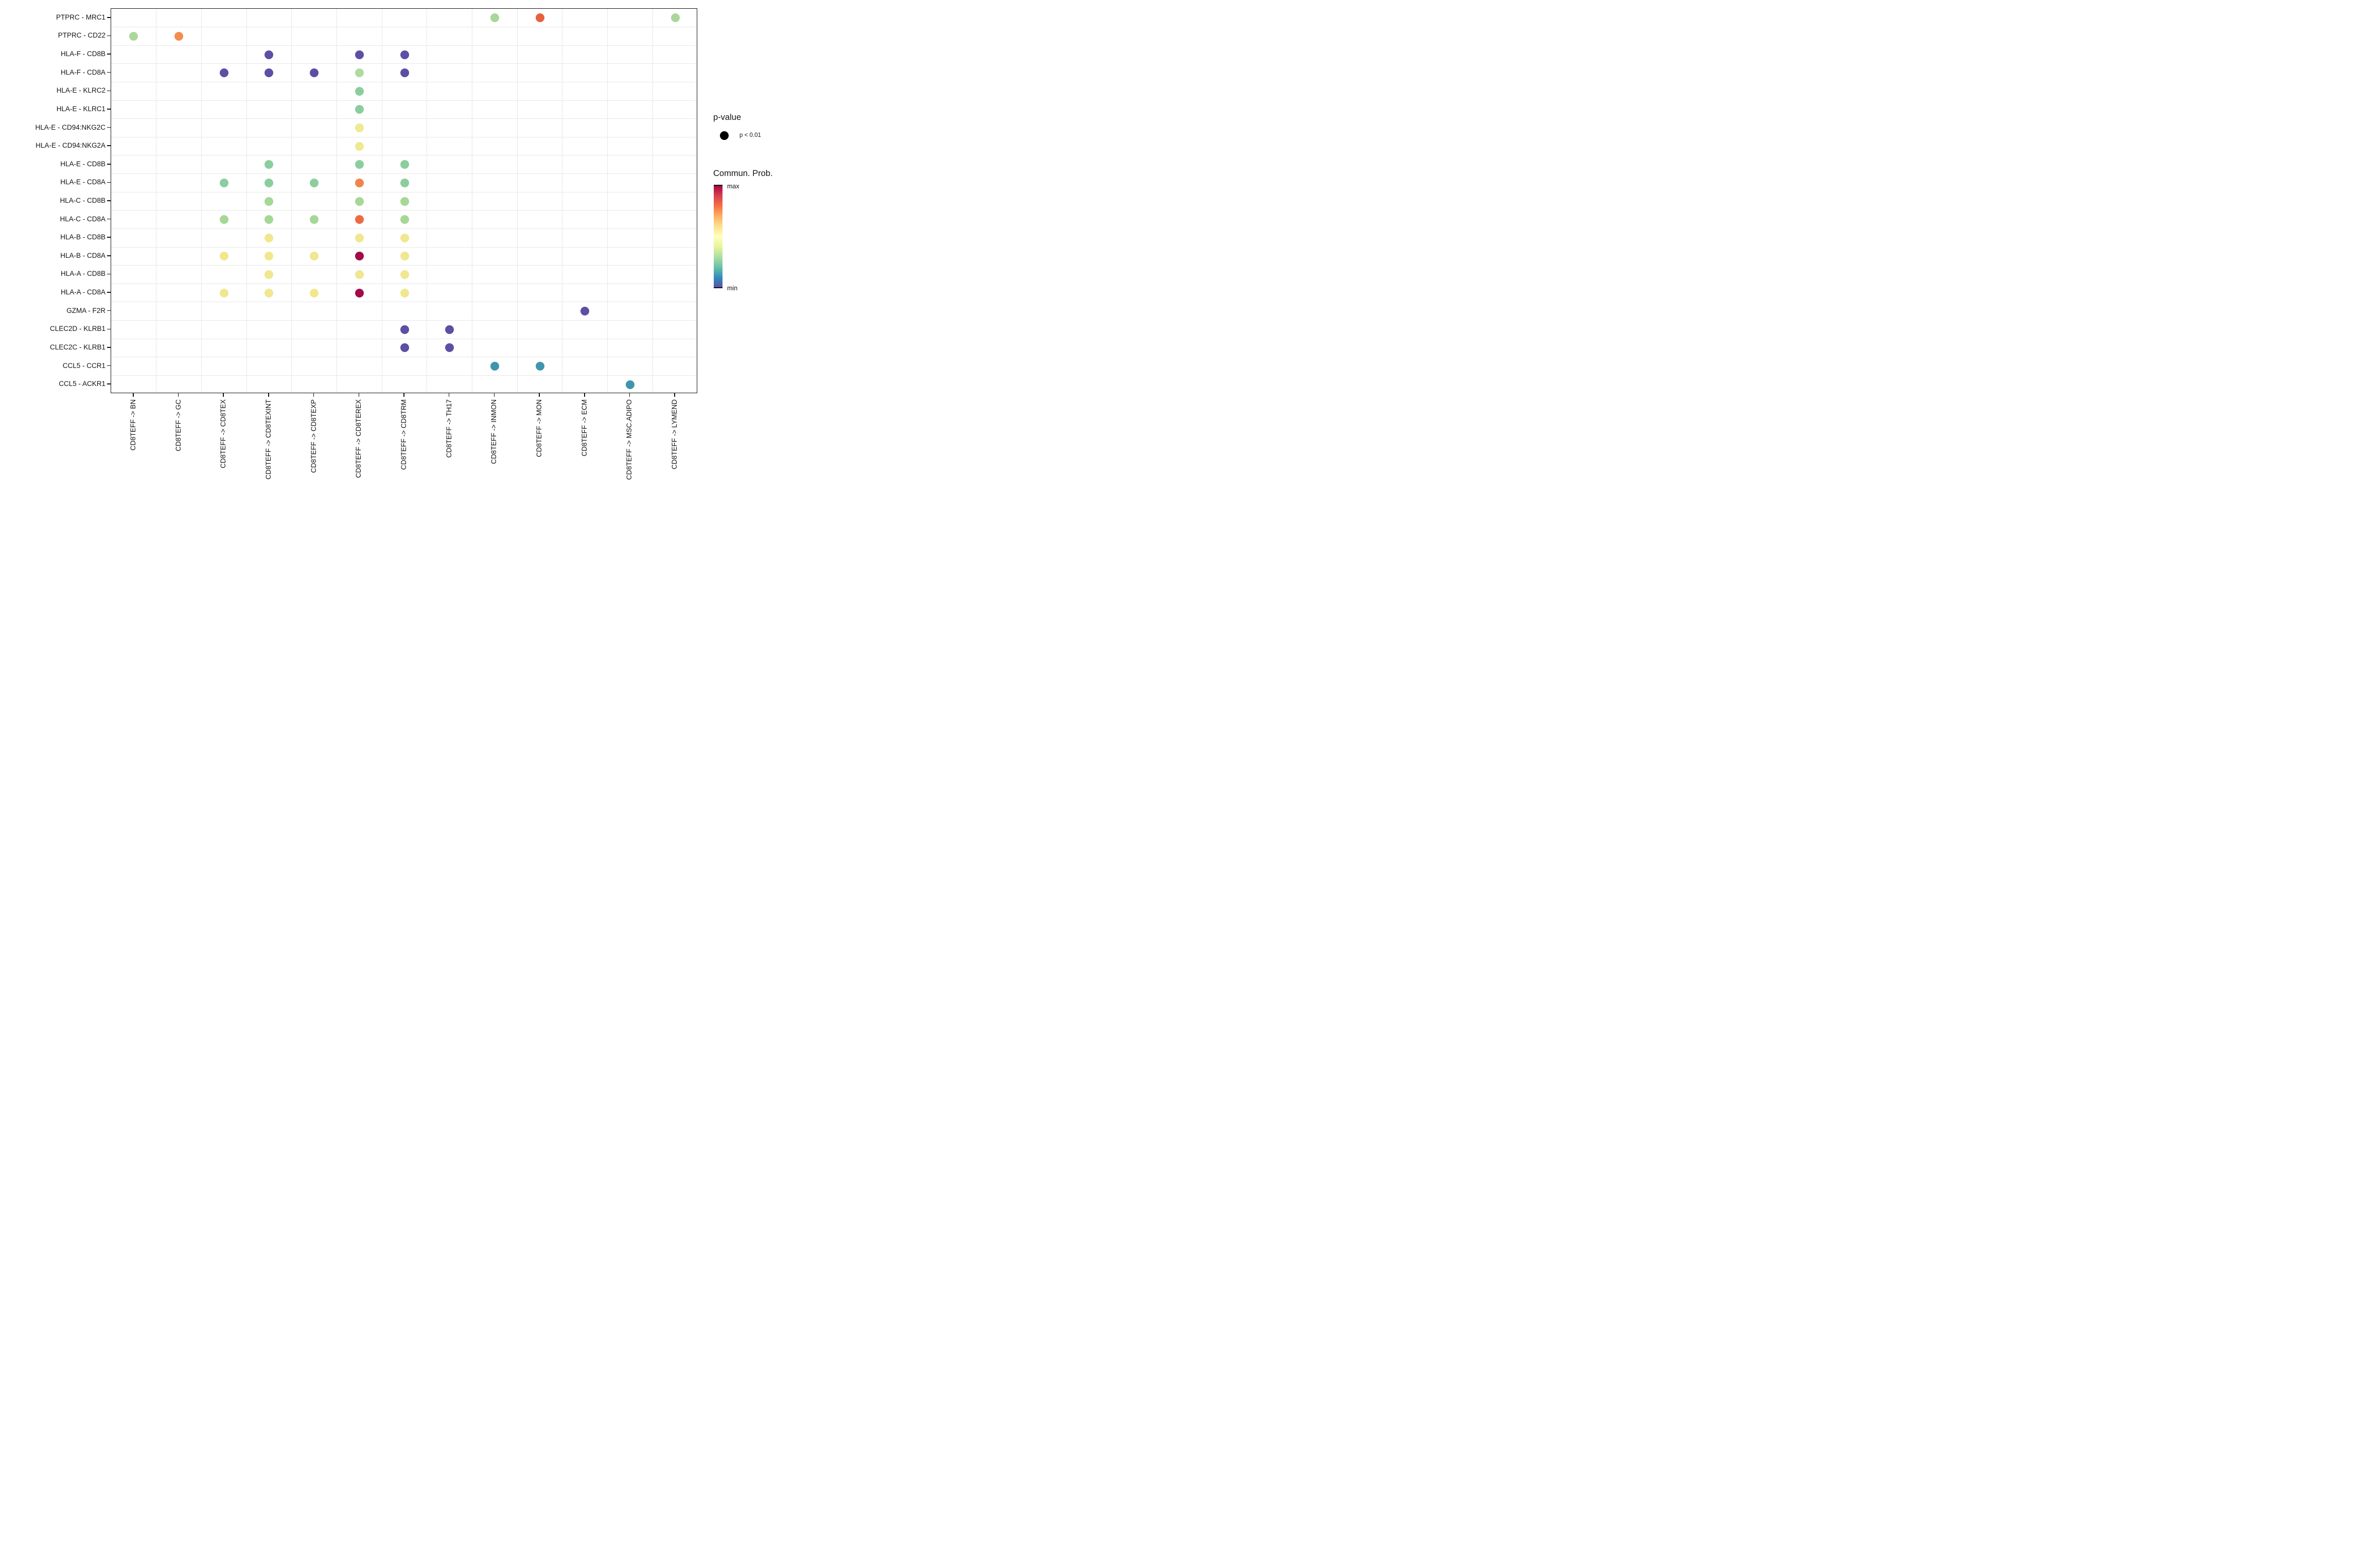  Describe the element at coordinates (82, 274) in the screenshot. I see `y-axis-label: HLA-A - CD8B` at that location.